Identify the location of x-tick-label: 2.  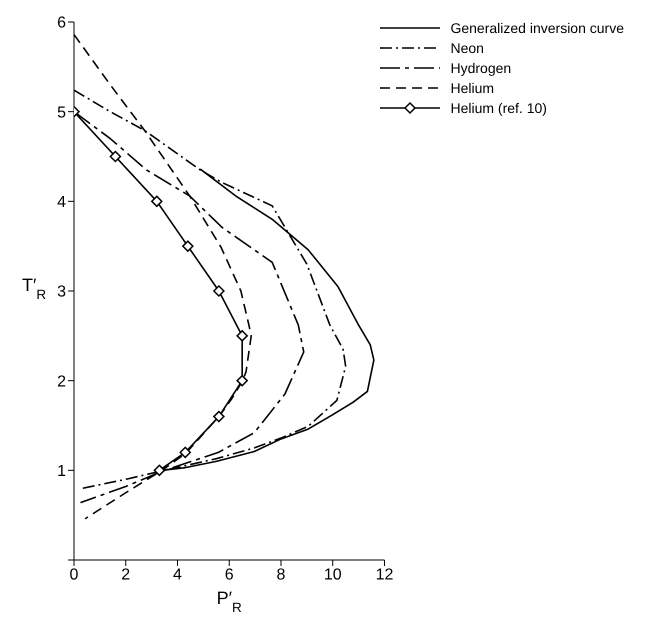
(125, 575).